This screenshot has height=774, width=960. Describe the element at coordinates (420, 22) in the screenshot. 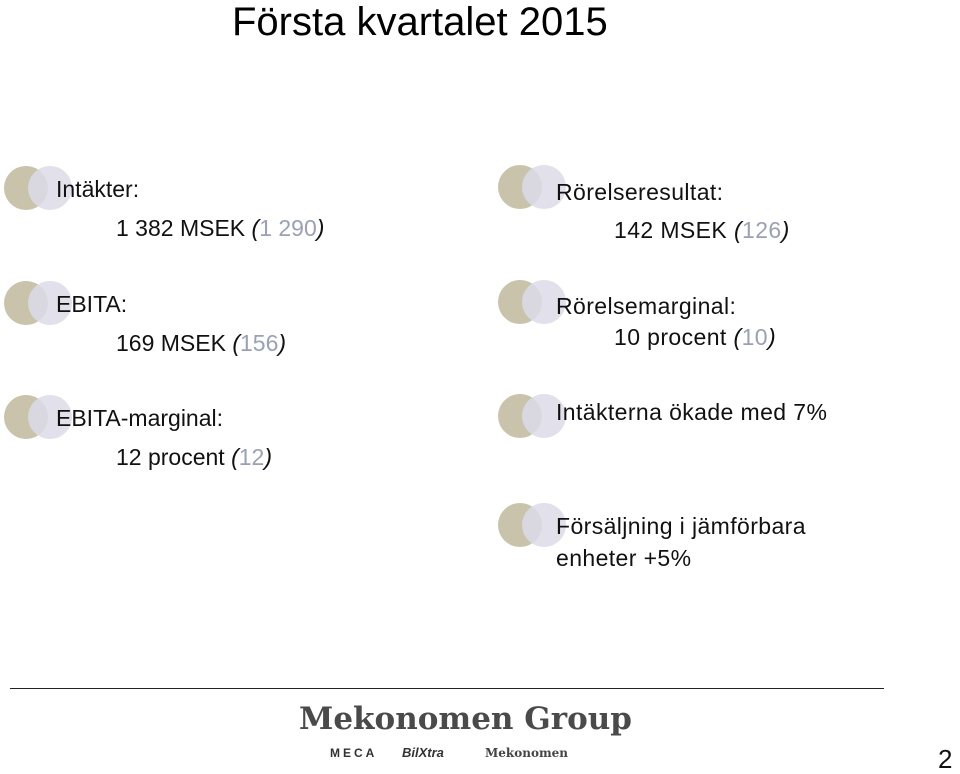

I see `page-title: Första kvartalet 2015` at that location.